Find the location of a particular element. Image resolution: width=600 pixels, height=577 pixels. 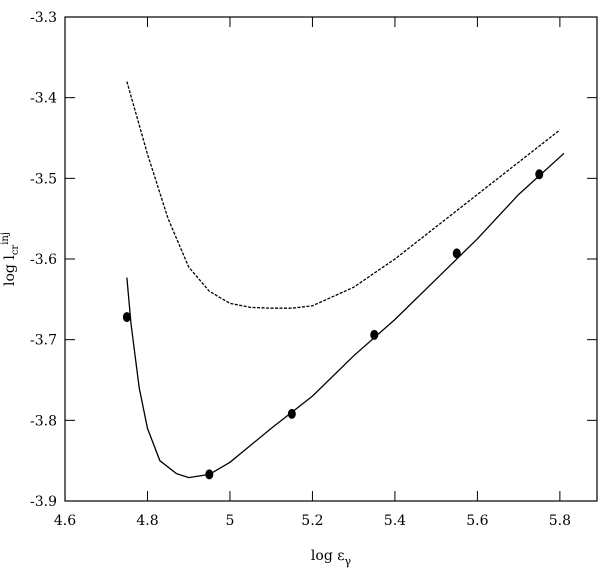

x-tick-label: 5.4 is located at coordinates (395, 521).